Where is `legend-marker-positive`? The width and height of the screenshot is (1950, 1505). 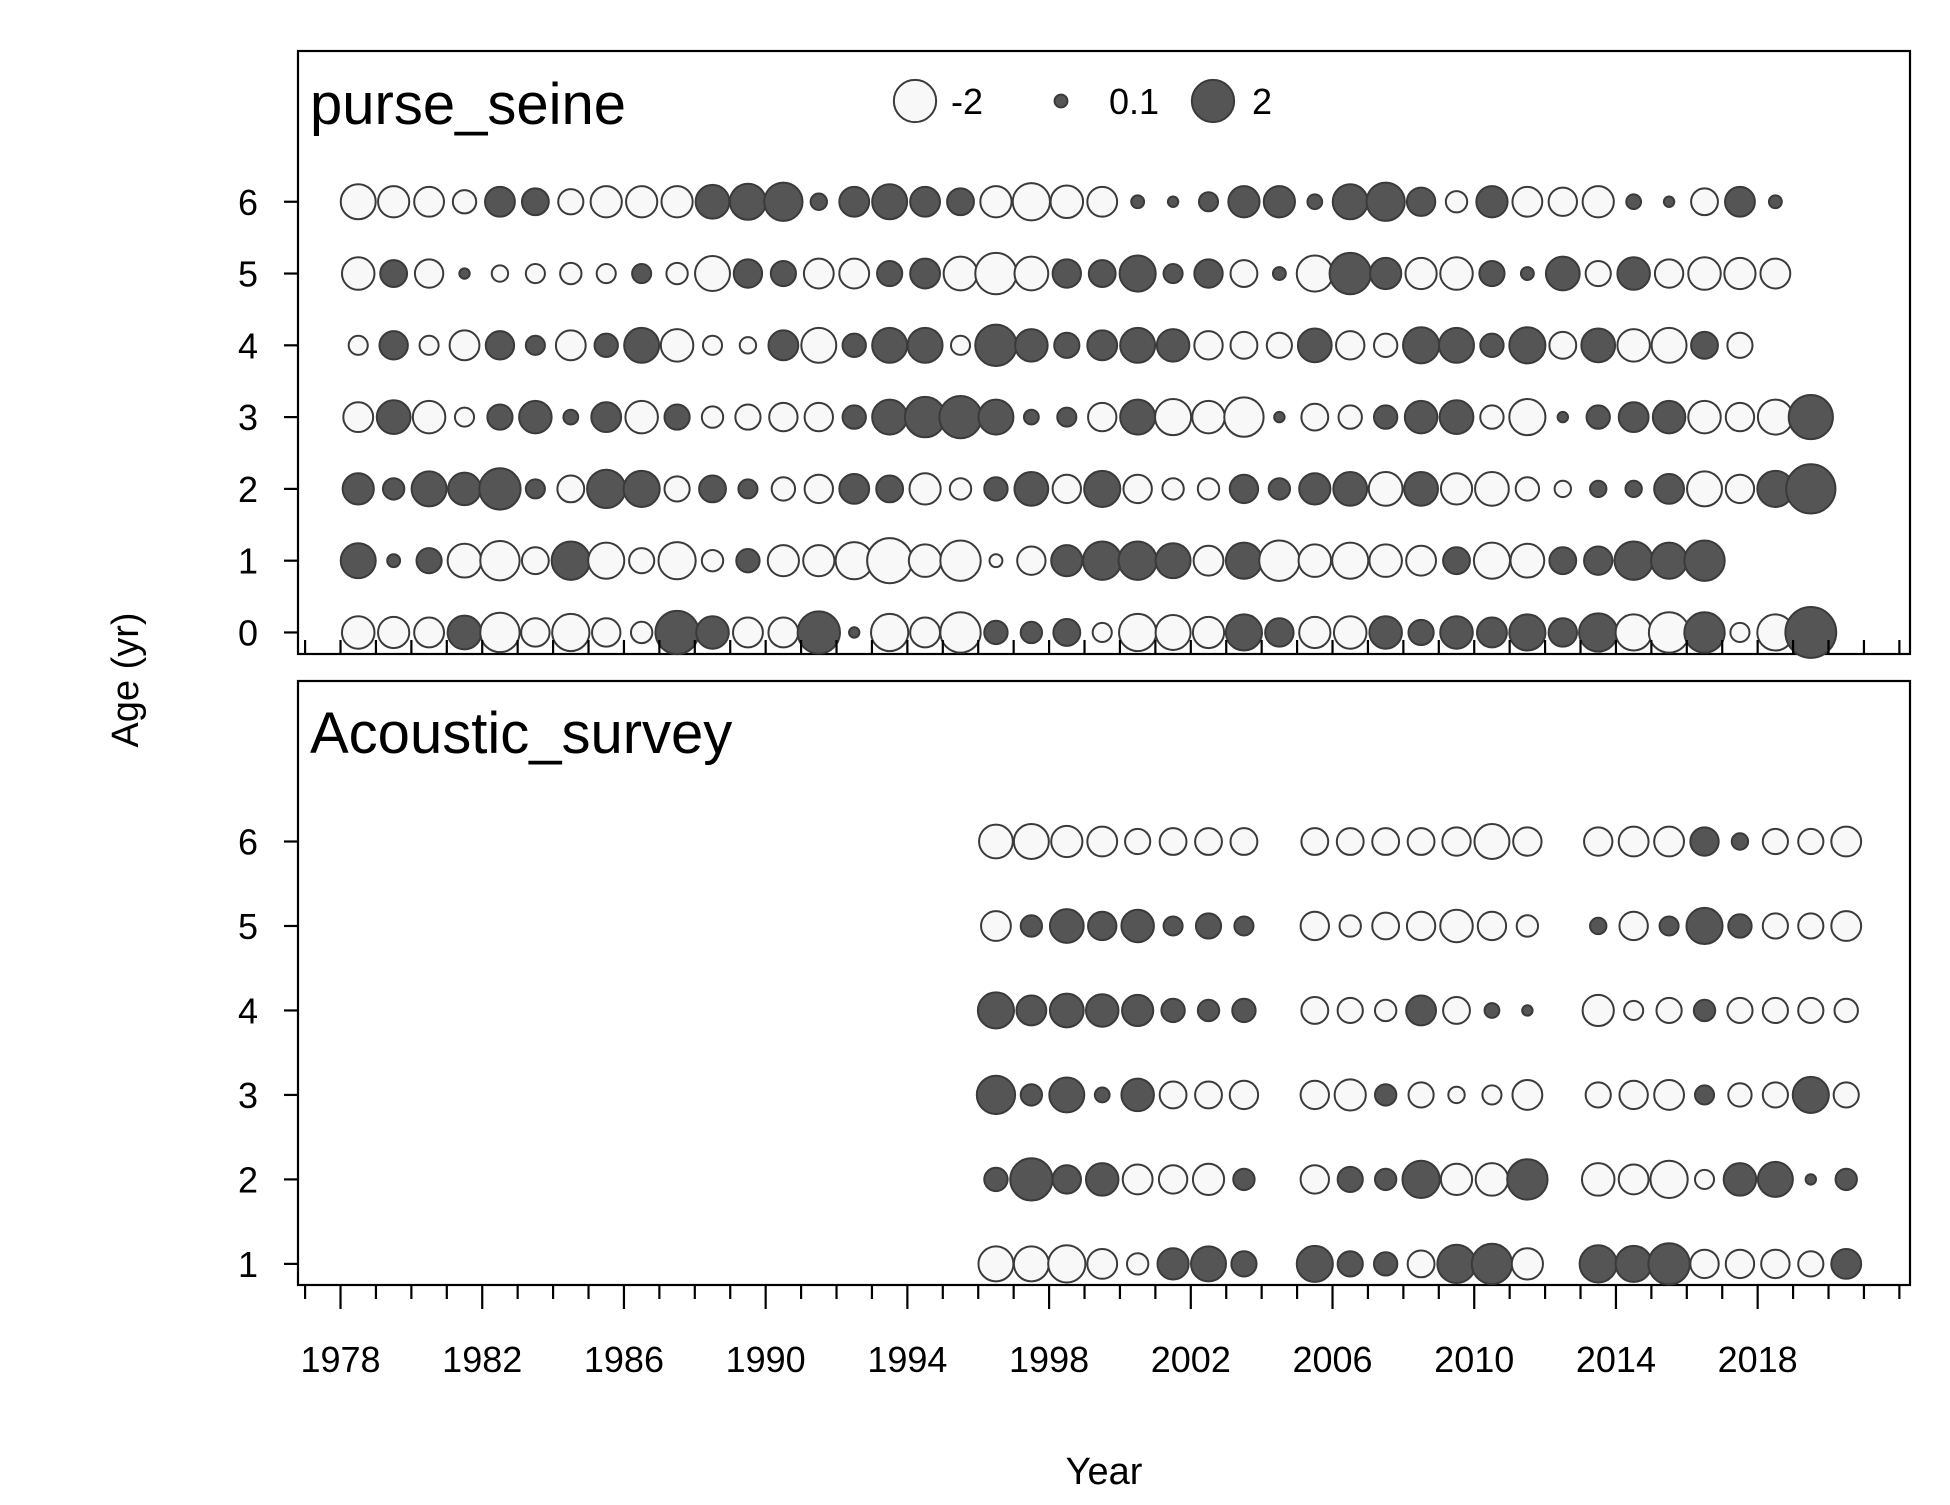
legend-marker-positive is located at coordinates (1213, 101).